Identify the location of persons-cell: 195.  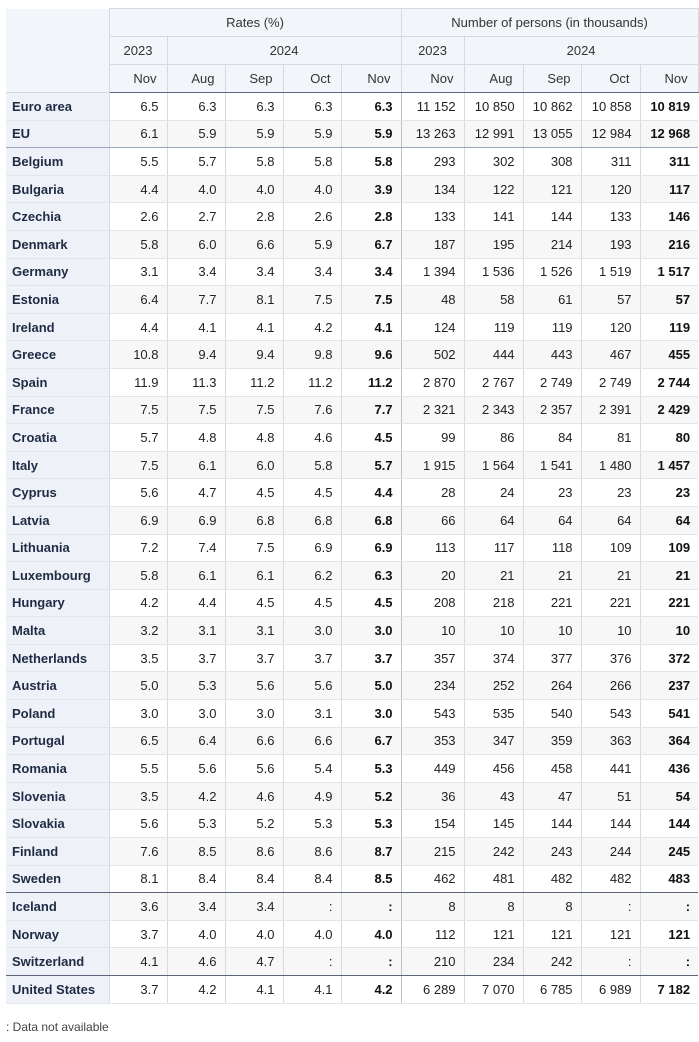
(493, 244).